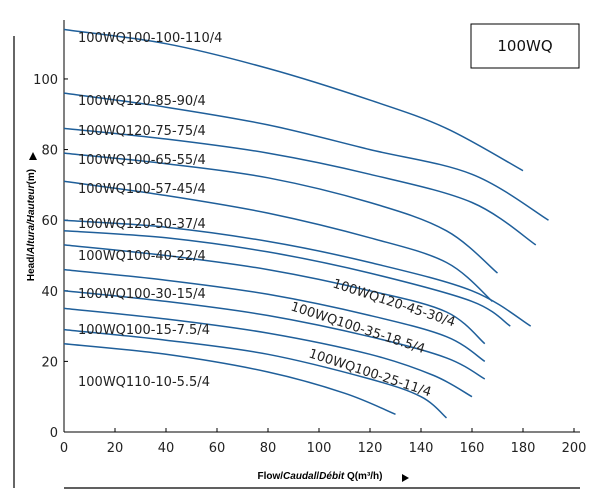 This screenshot has width=598, height=500. I want to click on model-box: 100WQ, so click(525, 46).